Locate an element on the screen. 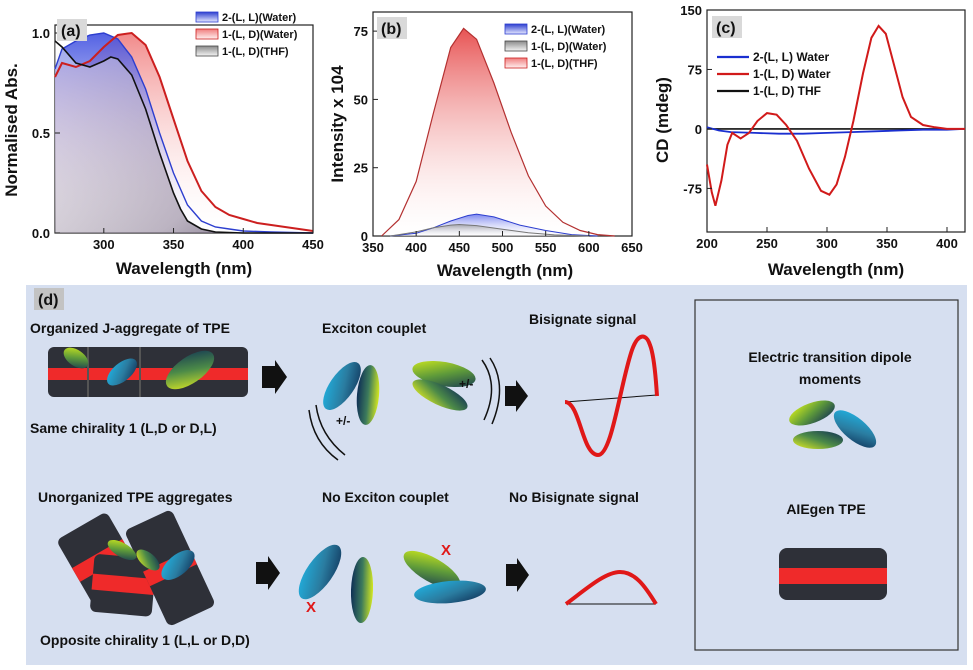 This screenshot has width=973, height=670. legend-tpe-stripe is located at coordinates (833, 576).